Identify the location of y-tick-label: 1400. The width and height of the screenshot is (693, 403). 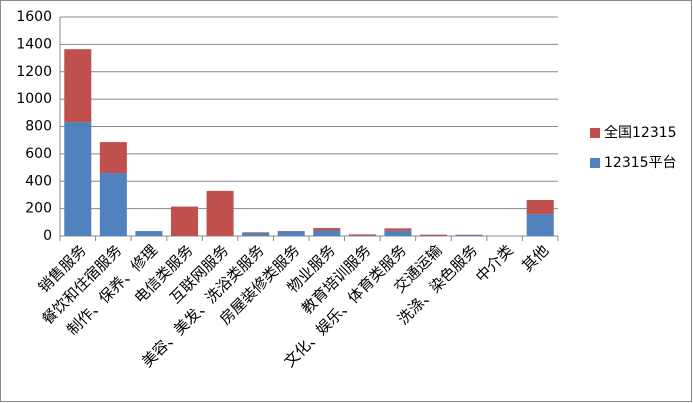
(34, 44).